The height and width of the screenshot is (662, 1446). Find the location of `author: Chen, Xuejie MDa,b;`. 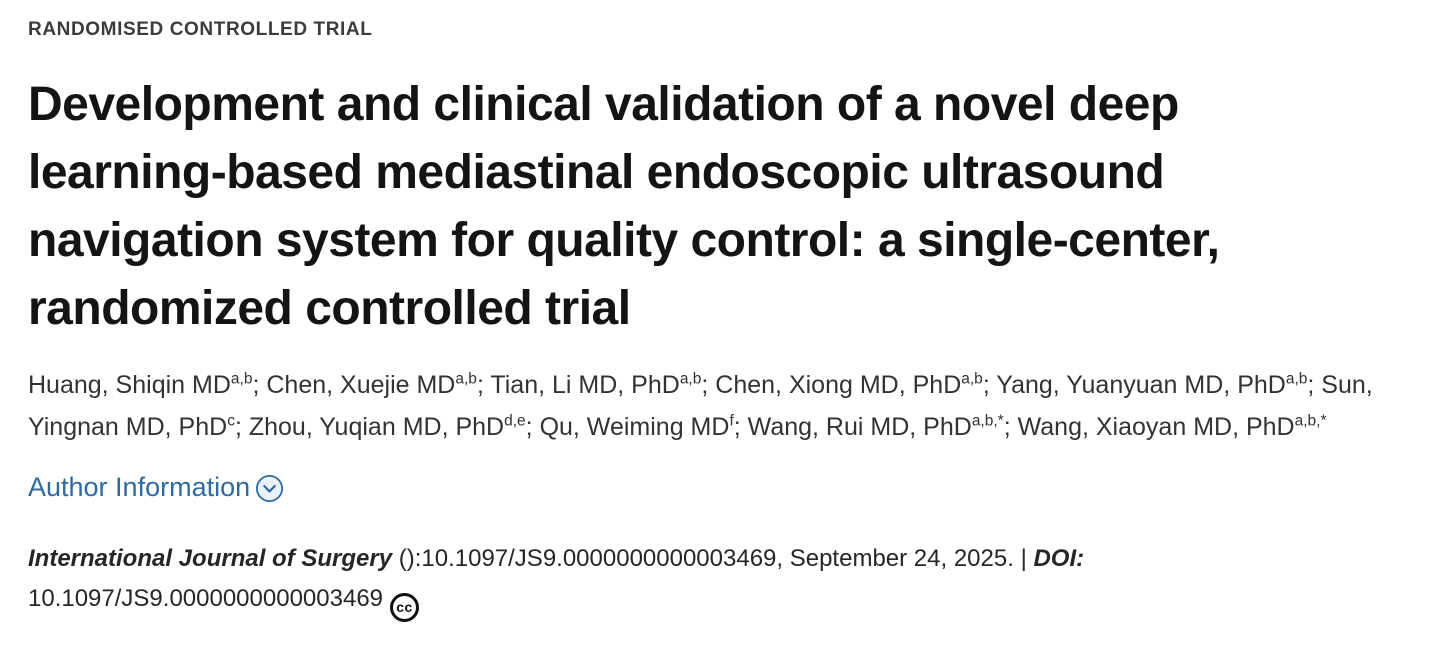

author: Chen, Xuejie MDa,b; is located at coordinates (378, 385).